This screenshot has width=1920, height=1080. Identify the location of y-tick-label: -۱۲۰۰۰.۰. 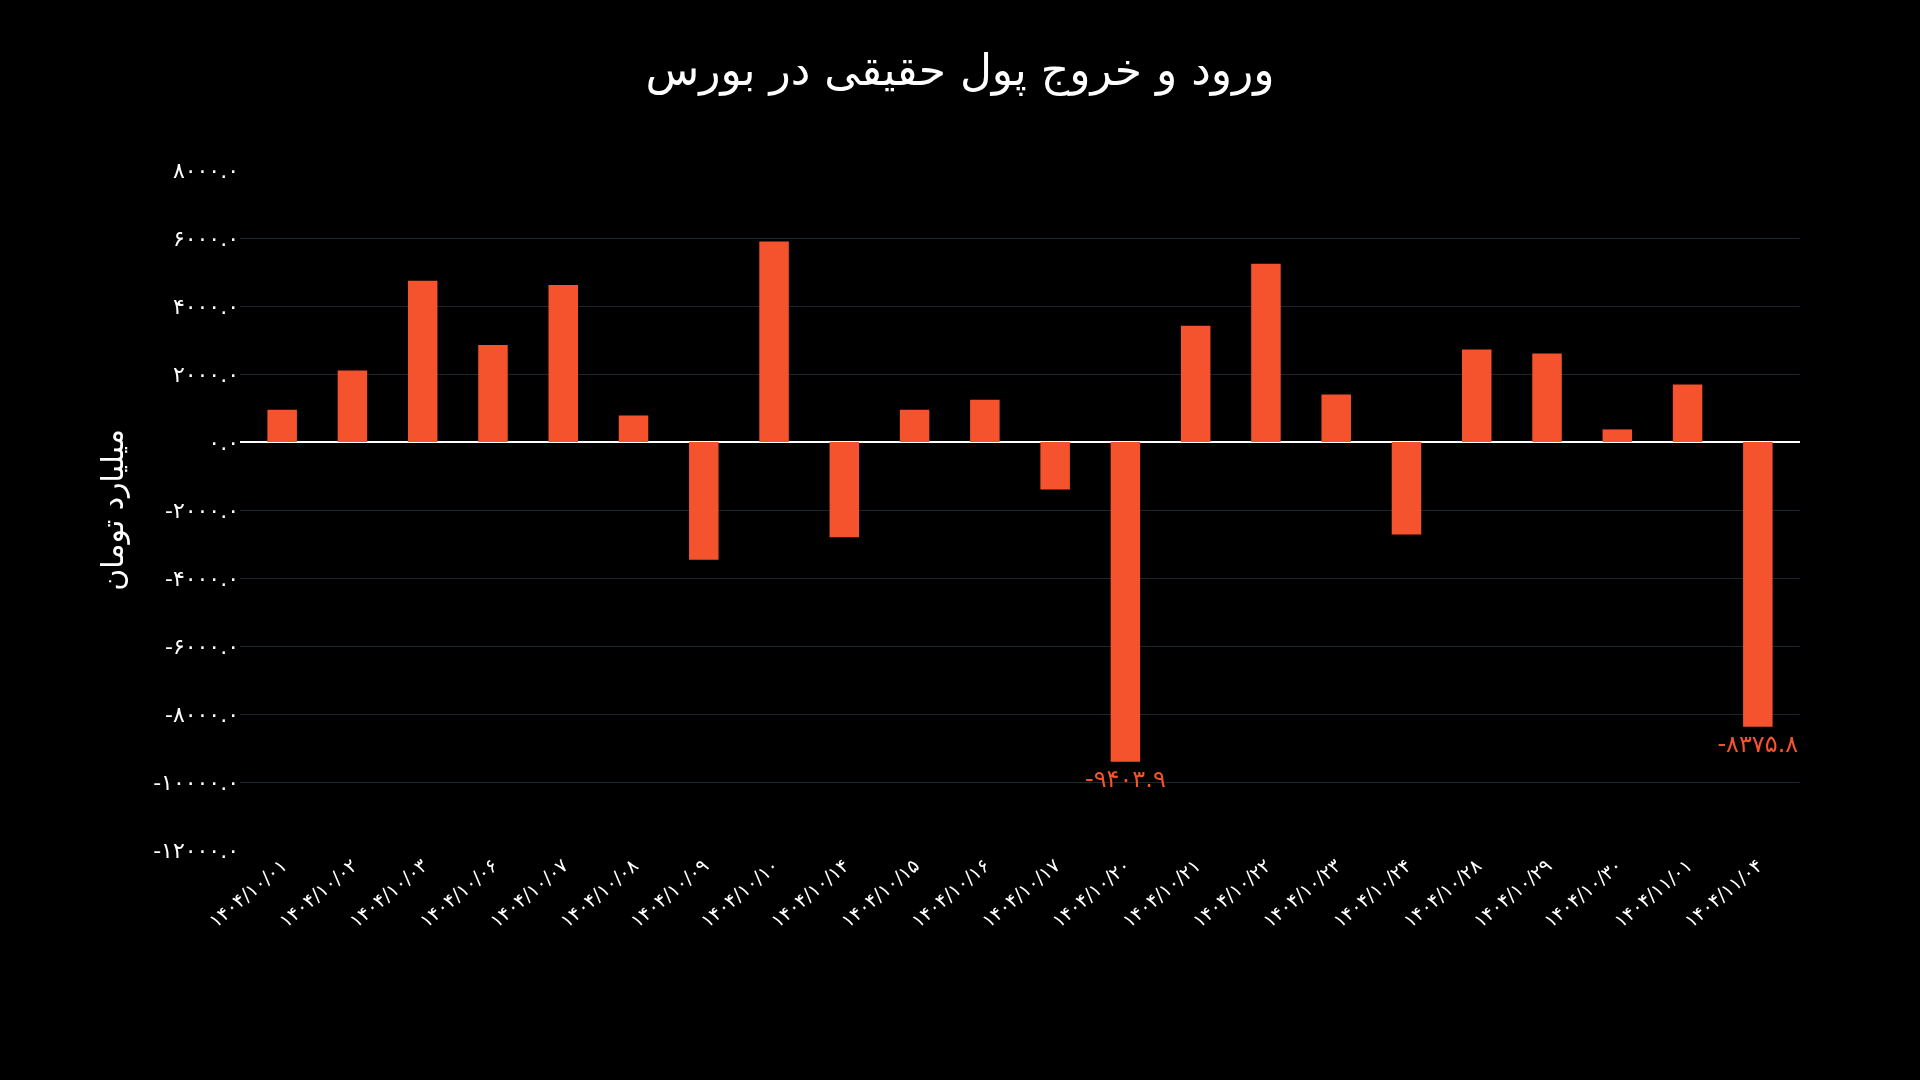
(196, 850).